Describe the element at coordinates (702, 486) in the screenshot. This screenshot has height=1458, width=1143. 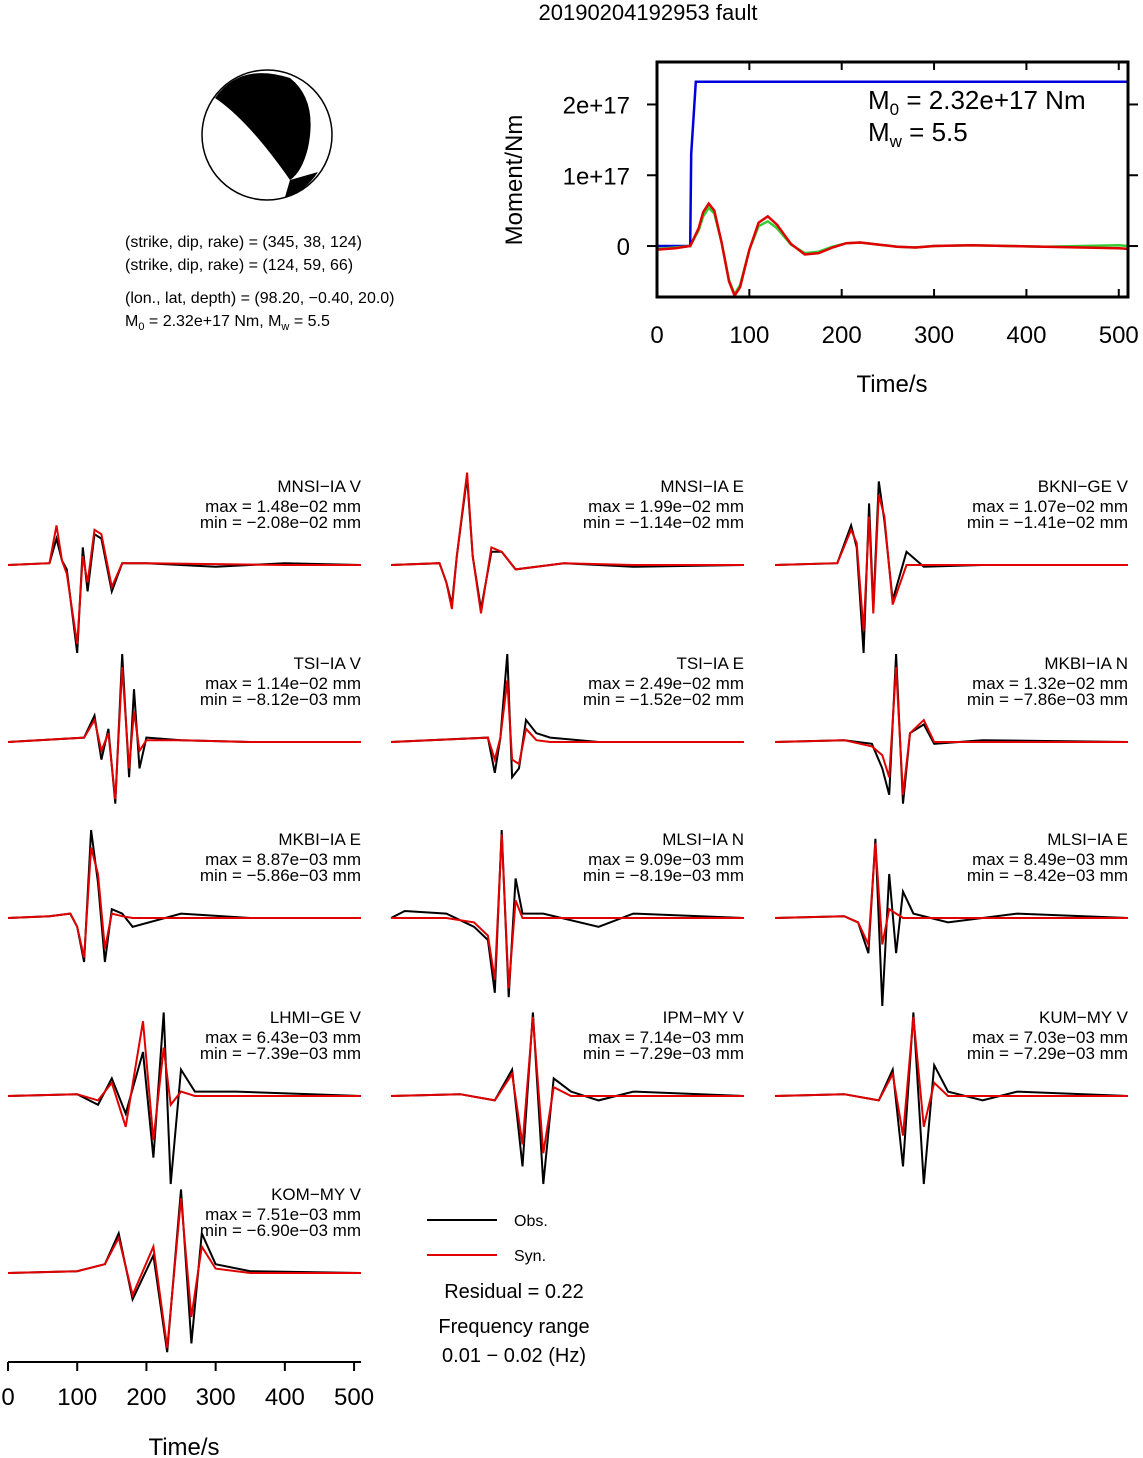
I see `station-label: MNSI−IA E` at that location.